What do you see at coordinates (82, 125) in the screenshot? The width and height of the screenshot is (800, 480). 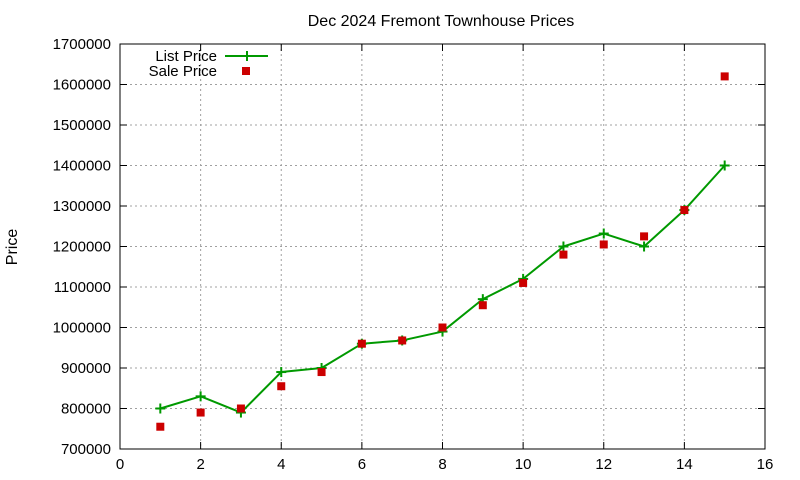 I see `y-tick-label: 1500000` at bounding box center [82, 125].